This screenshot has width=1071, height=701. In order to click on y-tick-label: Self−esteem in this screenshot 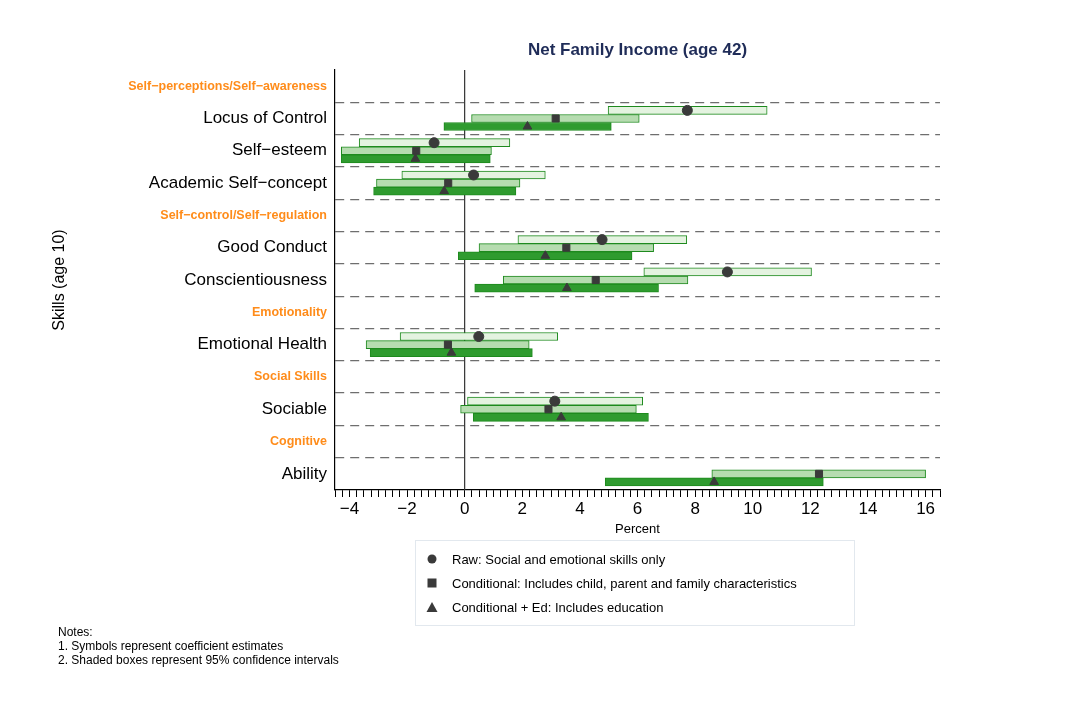, I will do `click(279, 150)`.